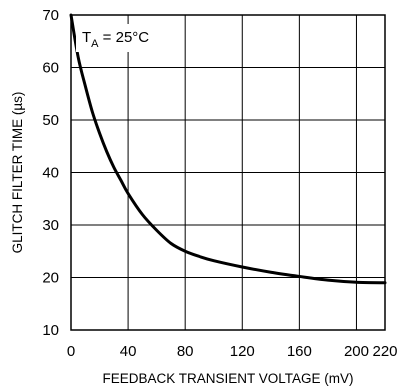 The image size is (412, 389). Describe the element at coordinates (50, 278) in the screenshot. I see `y-tick-label-1: 20` at that location.